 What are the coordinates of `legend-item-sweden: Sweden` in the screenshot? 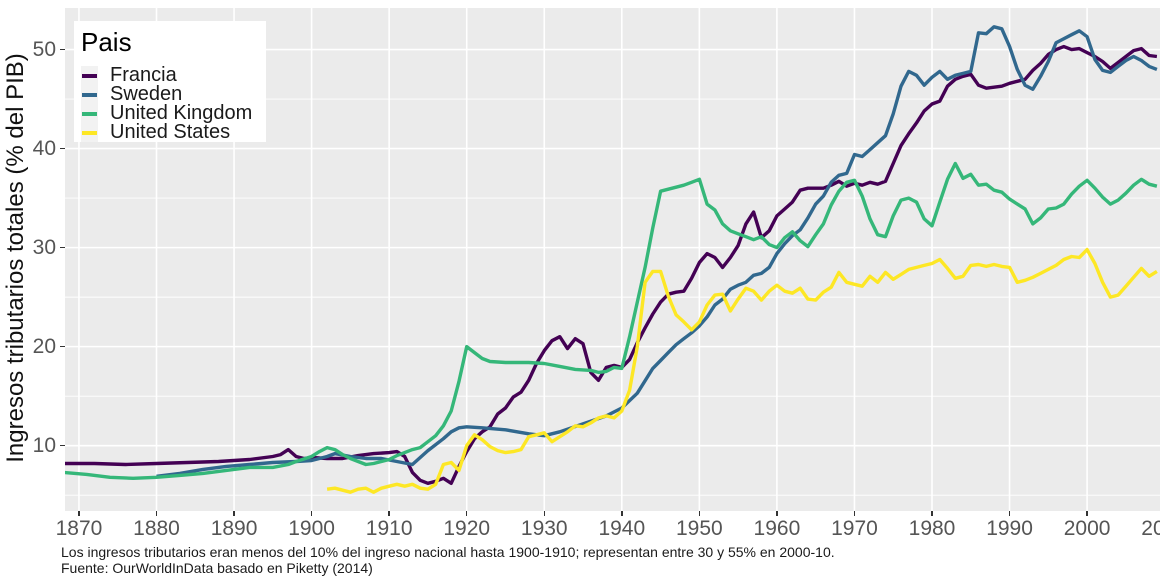 It's located at (173, 94).